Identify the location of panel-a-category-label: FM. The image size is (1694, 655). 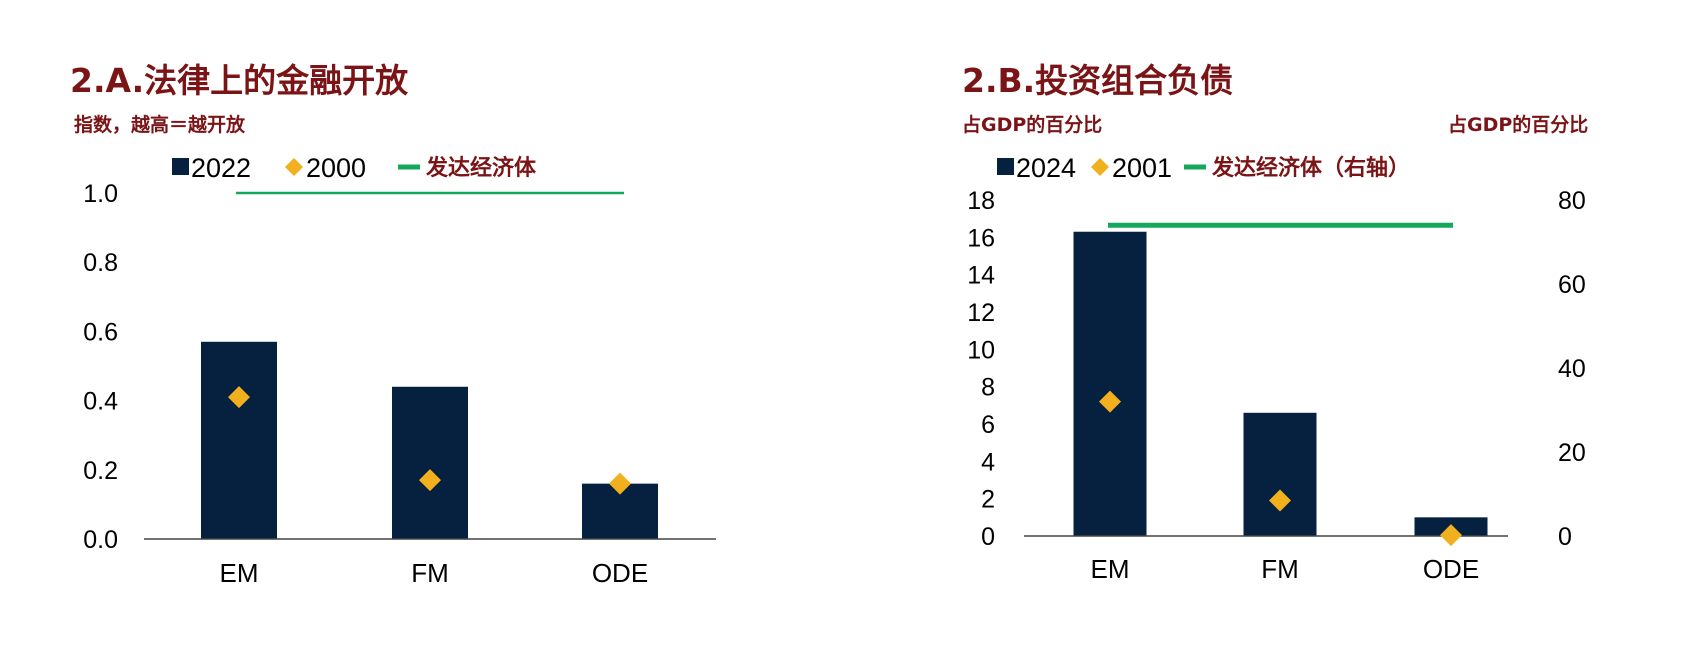
(430, 573).